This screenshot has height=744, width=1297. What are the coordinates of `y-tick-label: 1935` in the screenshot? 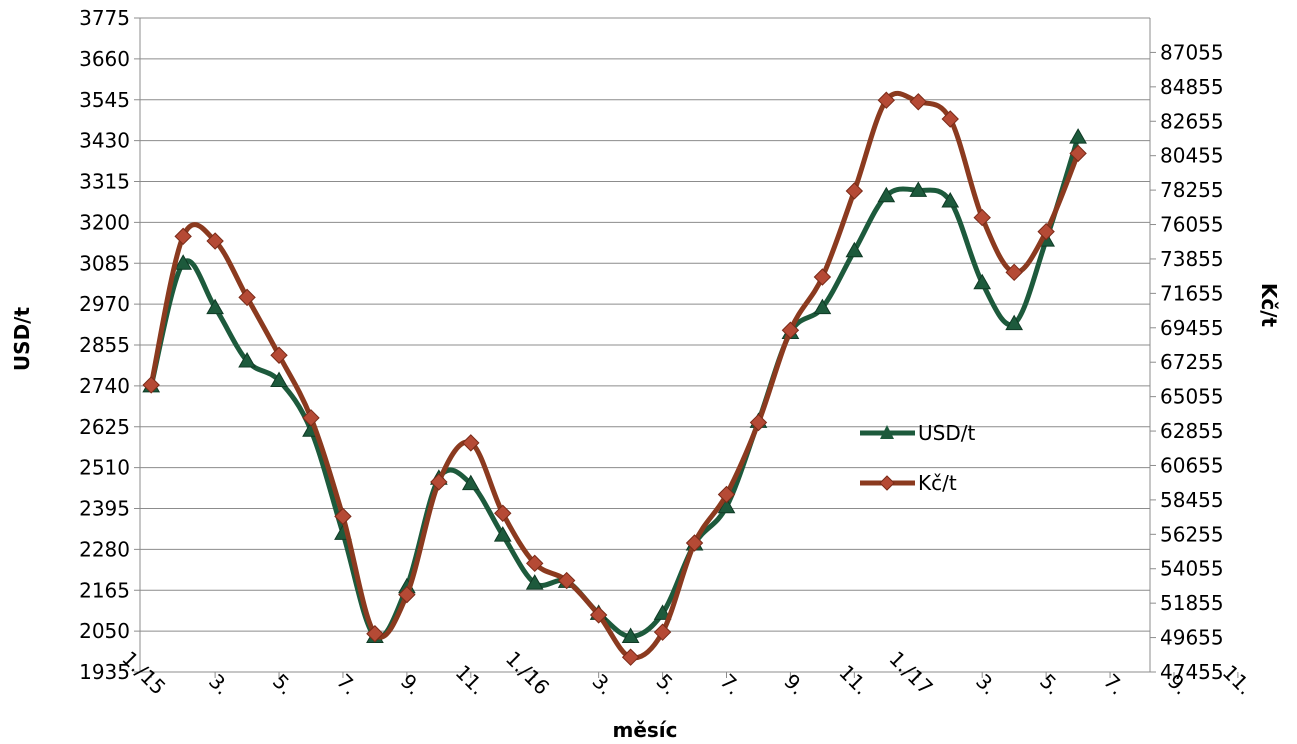 It's located at (104, 672).